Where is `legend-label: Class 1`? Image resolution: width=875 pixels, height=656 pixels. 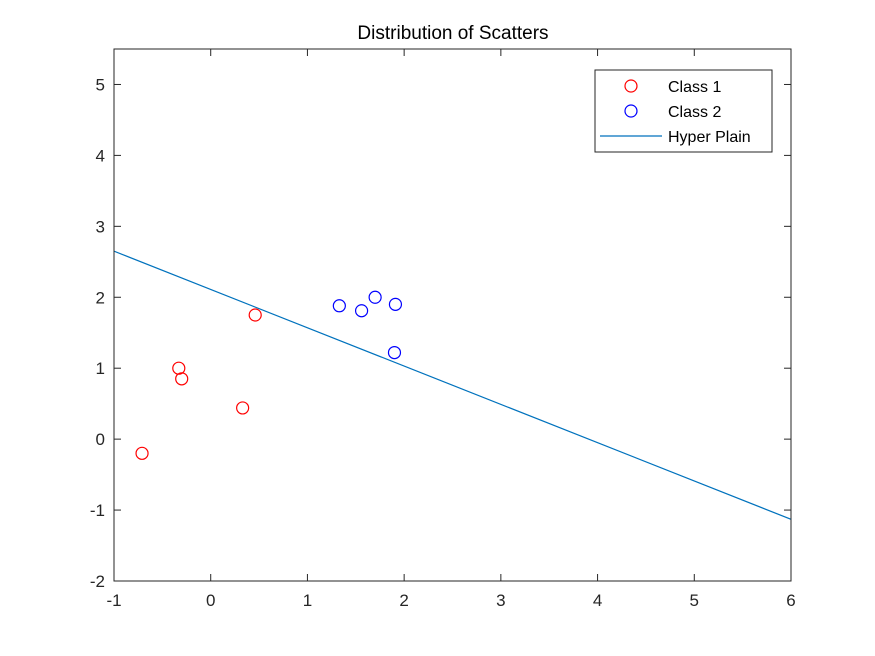
legend-label: Class 1 is located at coordinates (694, 87).